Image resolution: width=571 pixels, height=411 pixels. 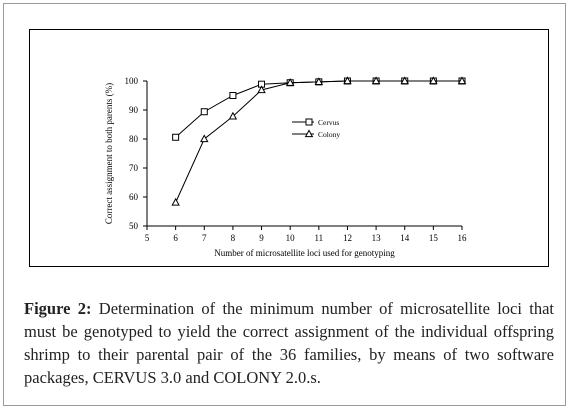 What do you see at coordinates (134, 110) in the screenshot?
I see `y-tick-label: 90` at bounding box center [134, 110].